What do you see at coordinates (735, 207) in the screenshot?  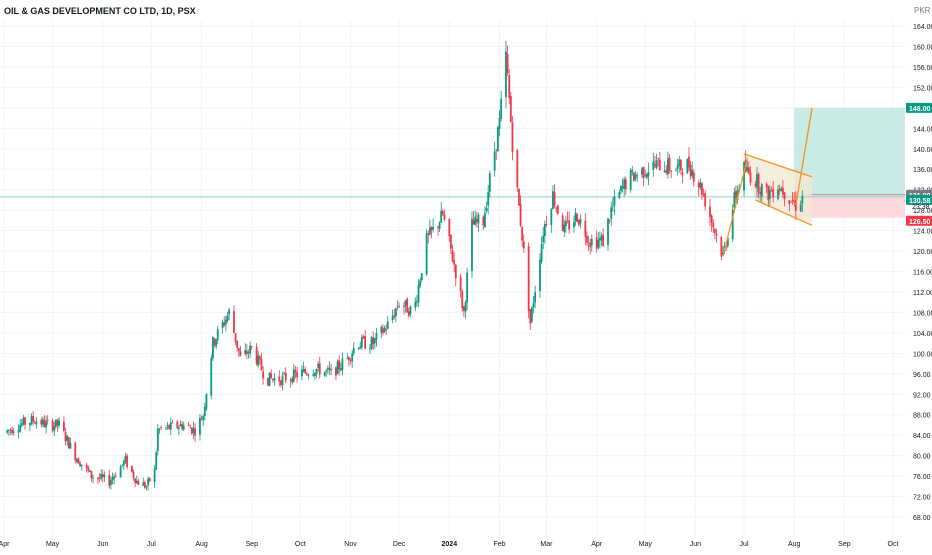 I see `impulse-leg-line` at bounding box center [735, 207].